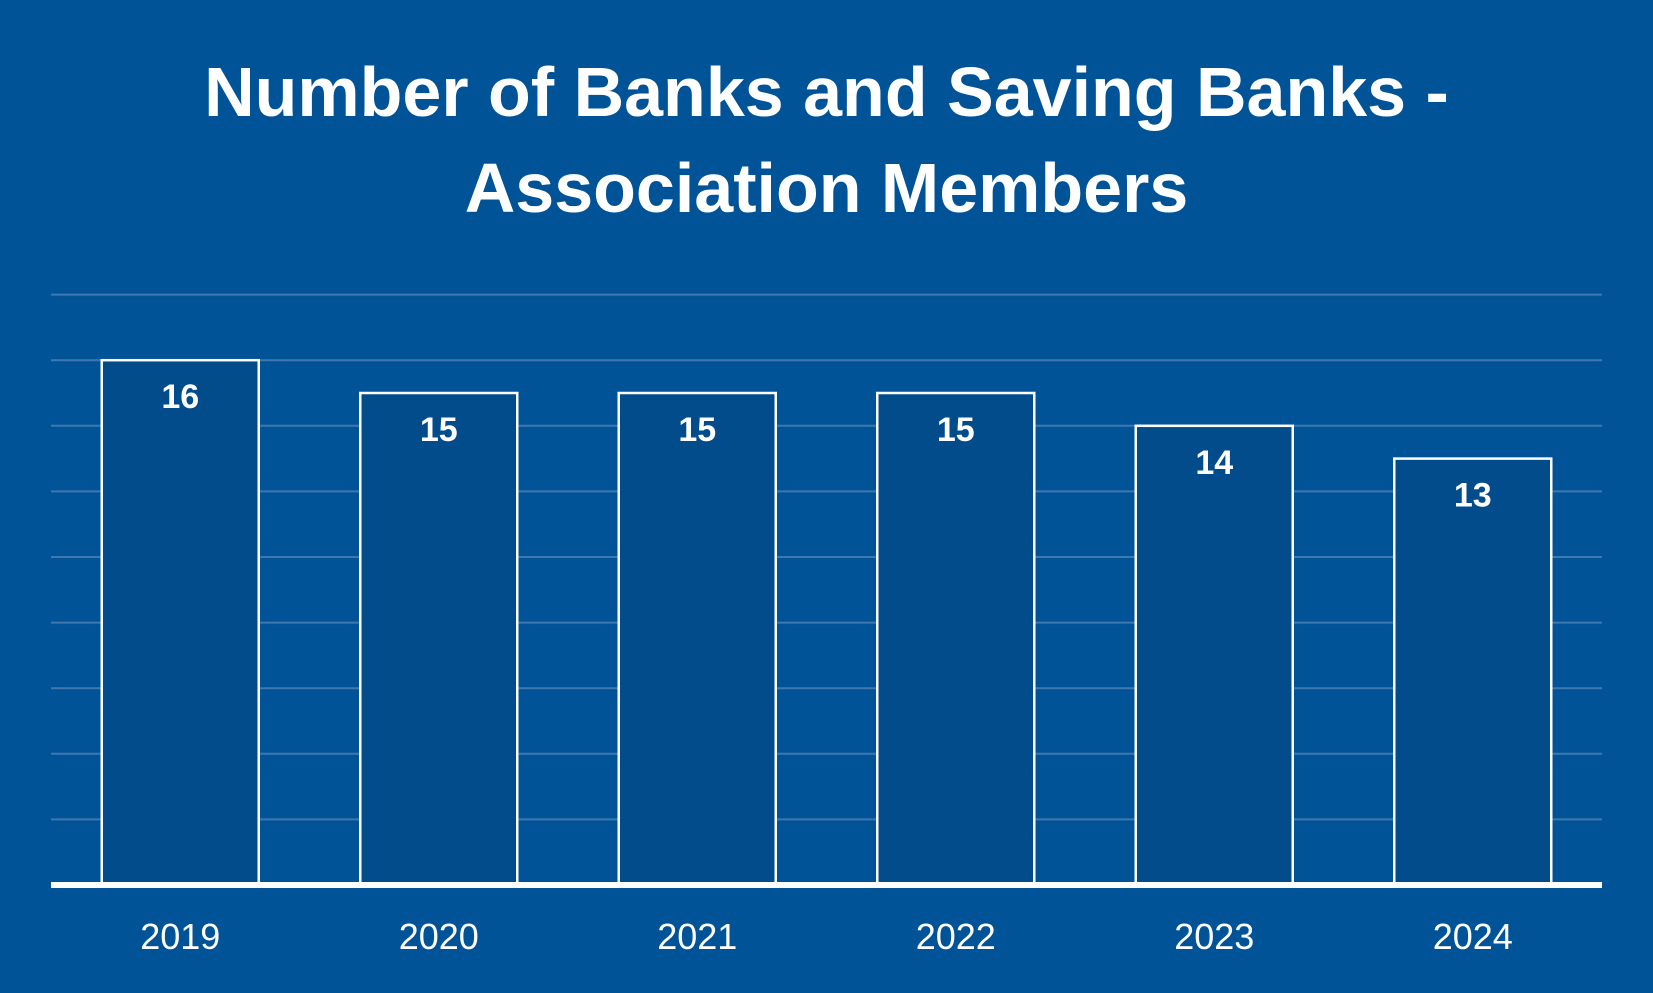 Image resolution: width=1653 pixels, height=993 pixels. Describe the element at coordinates (826, 188) in the screenshot. I see `chart-title-line-2: Association Members` at that location.